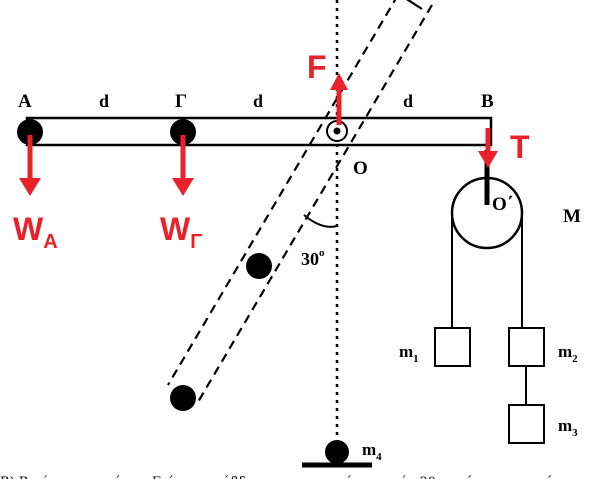  I want to click on block-m3, so click(526, 424).